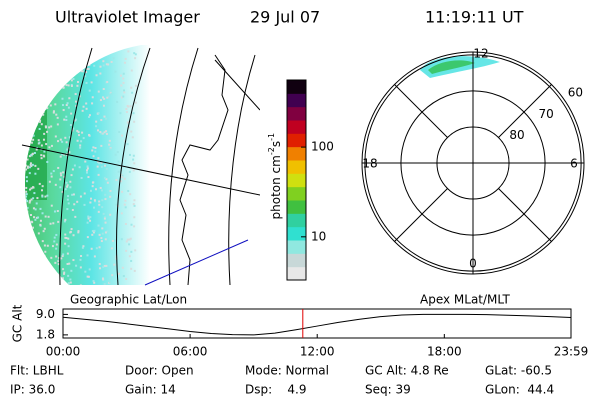 This screenshot has height=400, width=600. What do you see at coordinates (519, 390) in the screenshot?
I see `status-field: GLon: 44.4` at bounding box center [519, 390].